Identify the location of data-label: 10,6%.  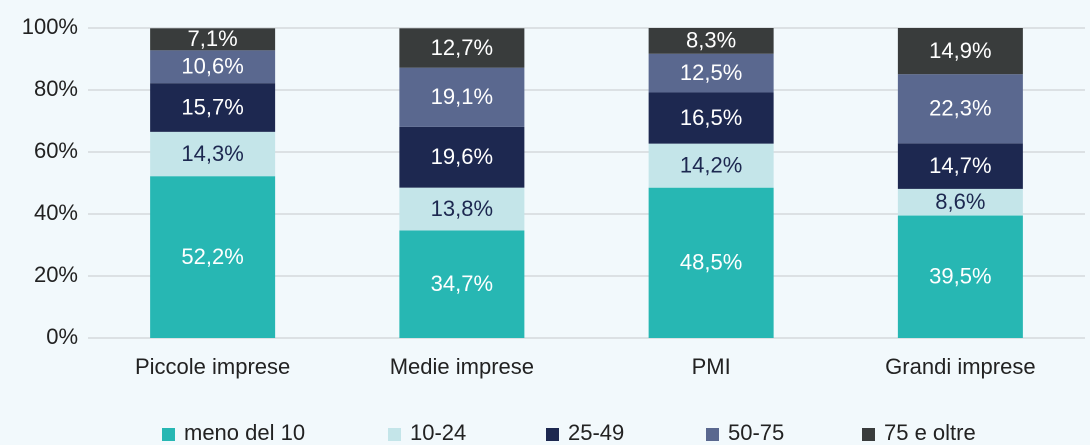
(212, 66).